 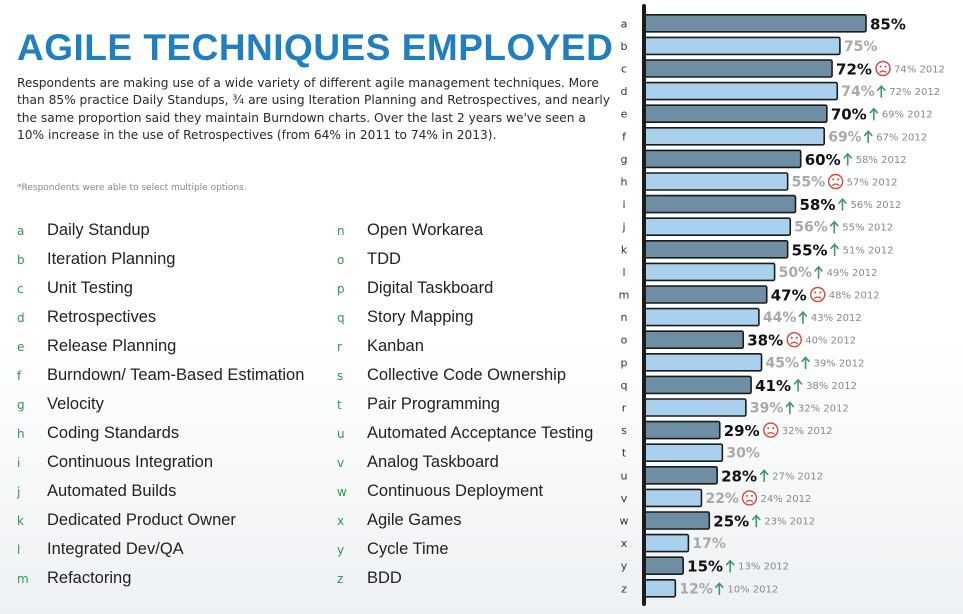 I want to click on legend-item-u: u Automated Acceptance Testing, so click(x=465, y=433).